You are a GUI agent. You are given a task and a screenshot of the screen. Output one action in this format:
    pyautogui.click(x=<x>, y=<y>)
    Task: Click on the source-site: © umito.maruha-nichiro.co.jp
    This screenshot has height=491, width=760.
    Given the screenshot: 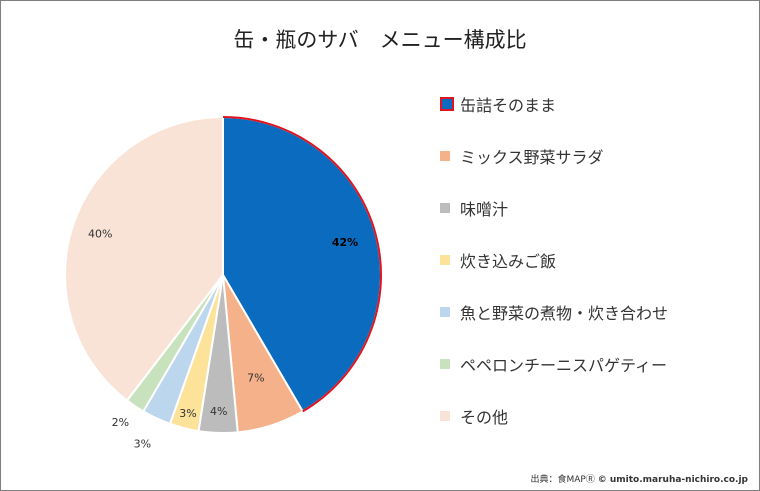 What is the action you would take?
    pyautogui.click(x=672, y=480)
    